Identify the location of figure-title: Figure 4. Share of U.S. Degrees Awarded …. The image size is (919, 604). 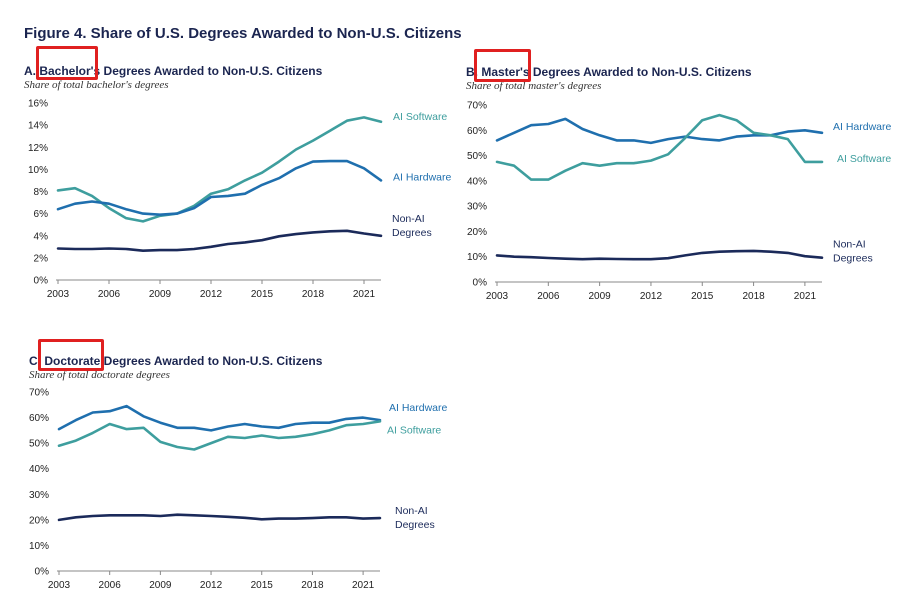
(243, 33).